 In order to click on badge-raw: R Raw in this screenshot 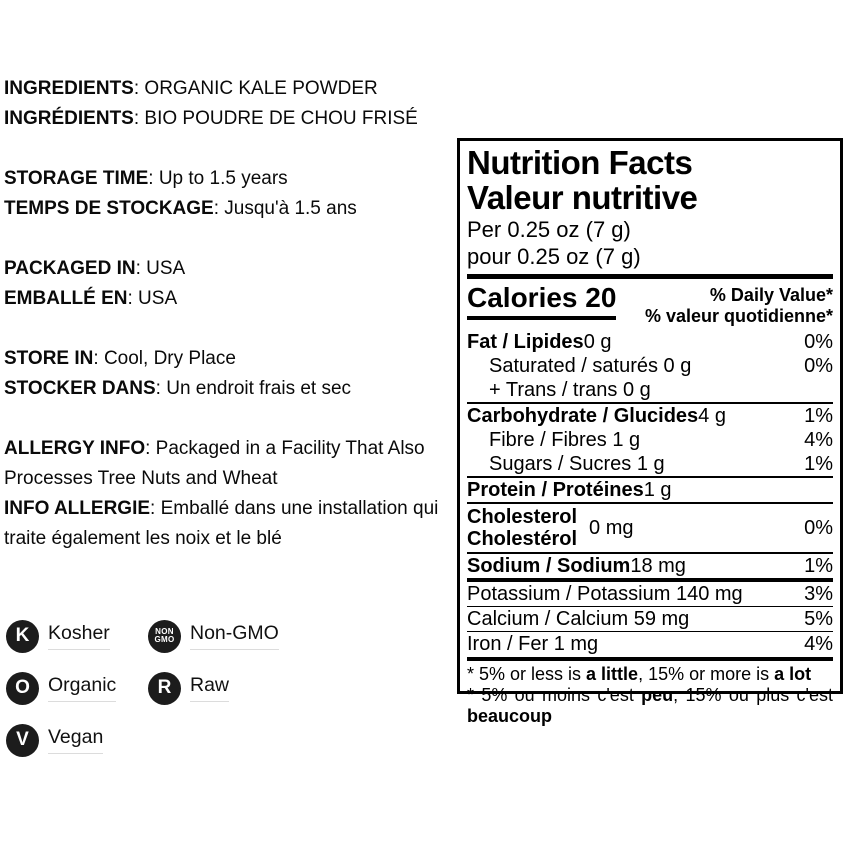, I will do `click(237, 688)`.